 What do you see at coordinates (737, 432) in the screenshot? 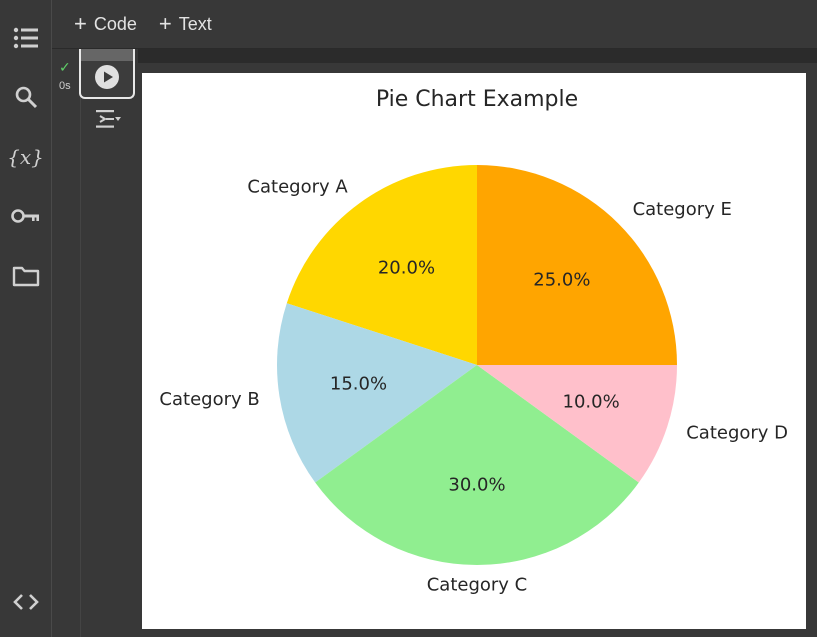
I see `slice-label: Category D` at bounding box center [737, 432].